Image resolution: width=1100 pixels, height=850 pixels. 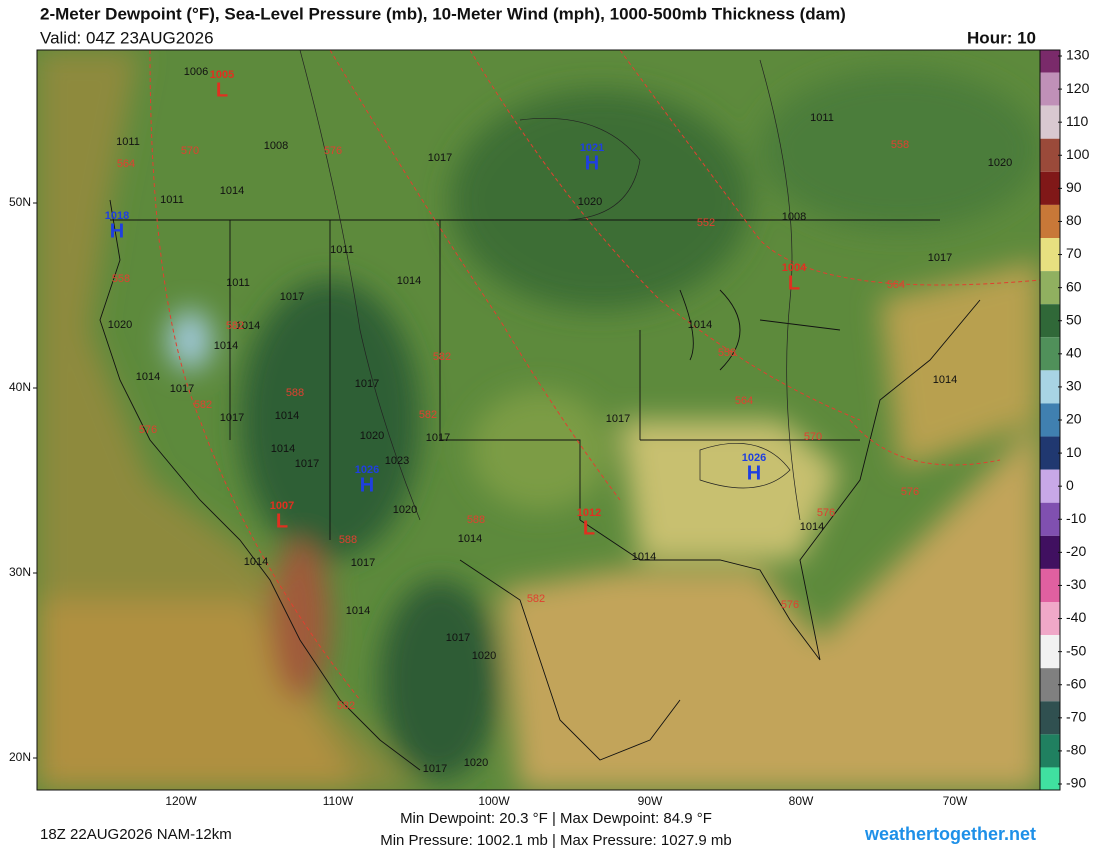 What do you see at coordinates (20, 757) in the screenshot?
I see `lat-label: 20N` at bounding box center [20, 757].